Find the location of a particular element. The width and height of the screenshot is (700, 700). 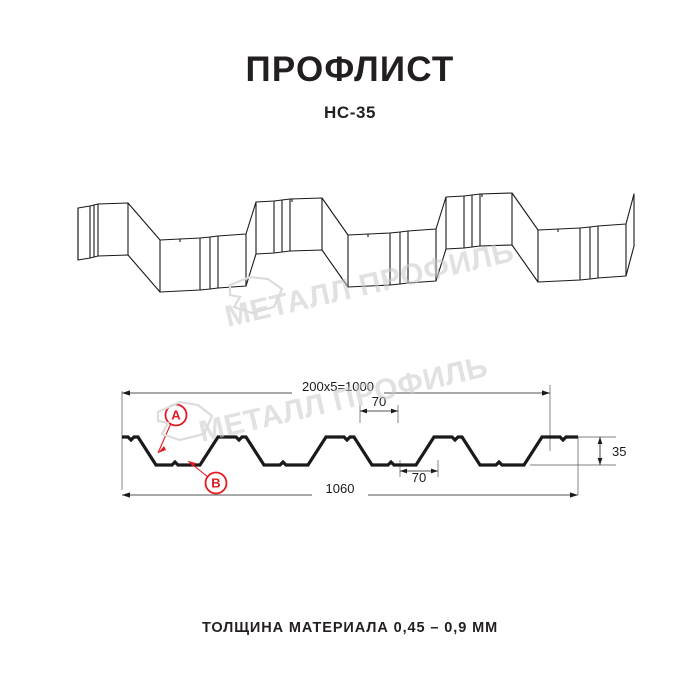

dimension-working-width-label: 200x5=1000 is located at coordinates (338, 386).